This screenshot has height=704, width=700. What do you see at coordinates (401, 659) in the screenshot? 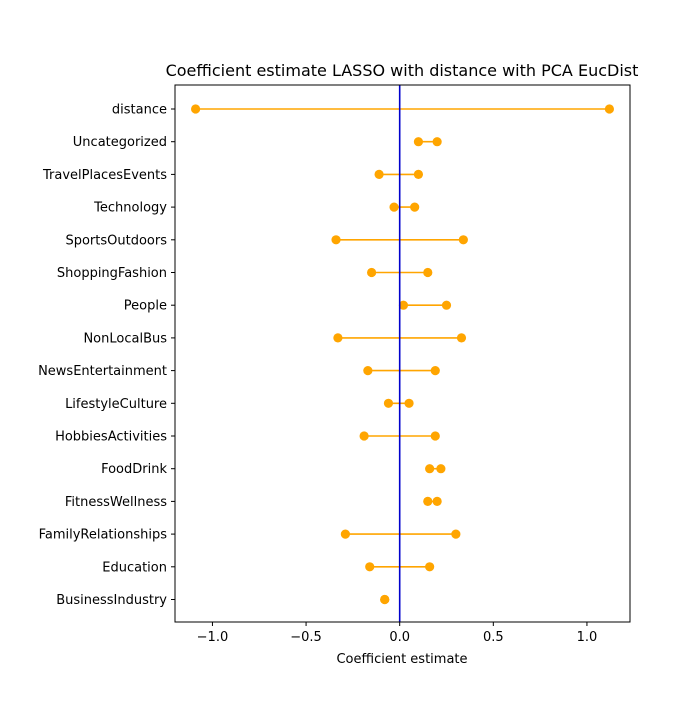
I see `x-axis-label: Coefficient estimate` at bounding box center [401, 659].